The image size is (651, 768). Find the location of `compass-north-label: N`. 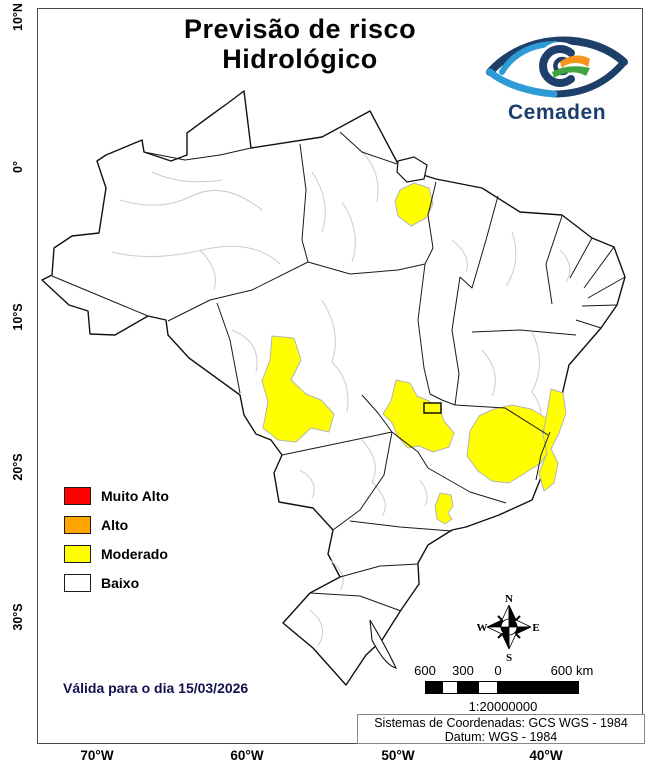

compass-north-label: N is located at coordinates (509, 599).